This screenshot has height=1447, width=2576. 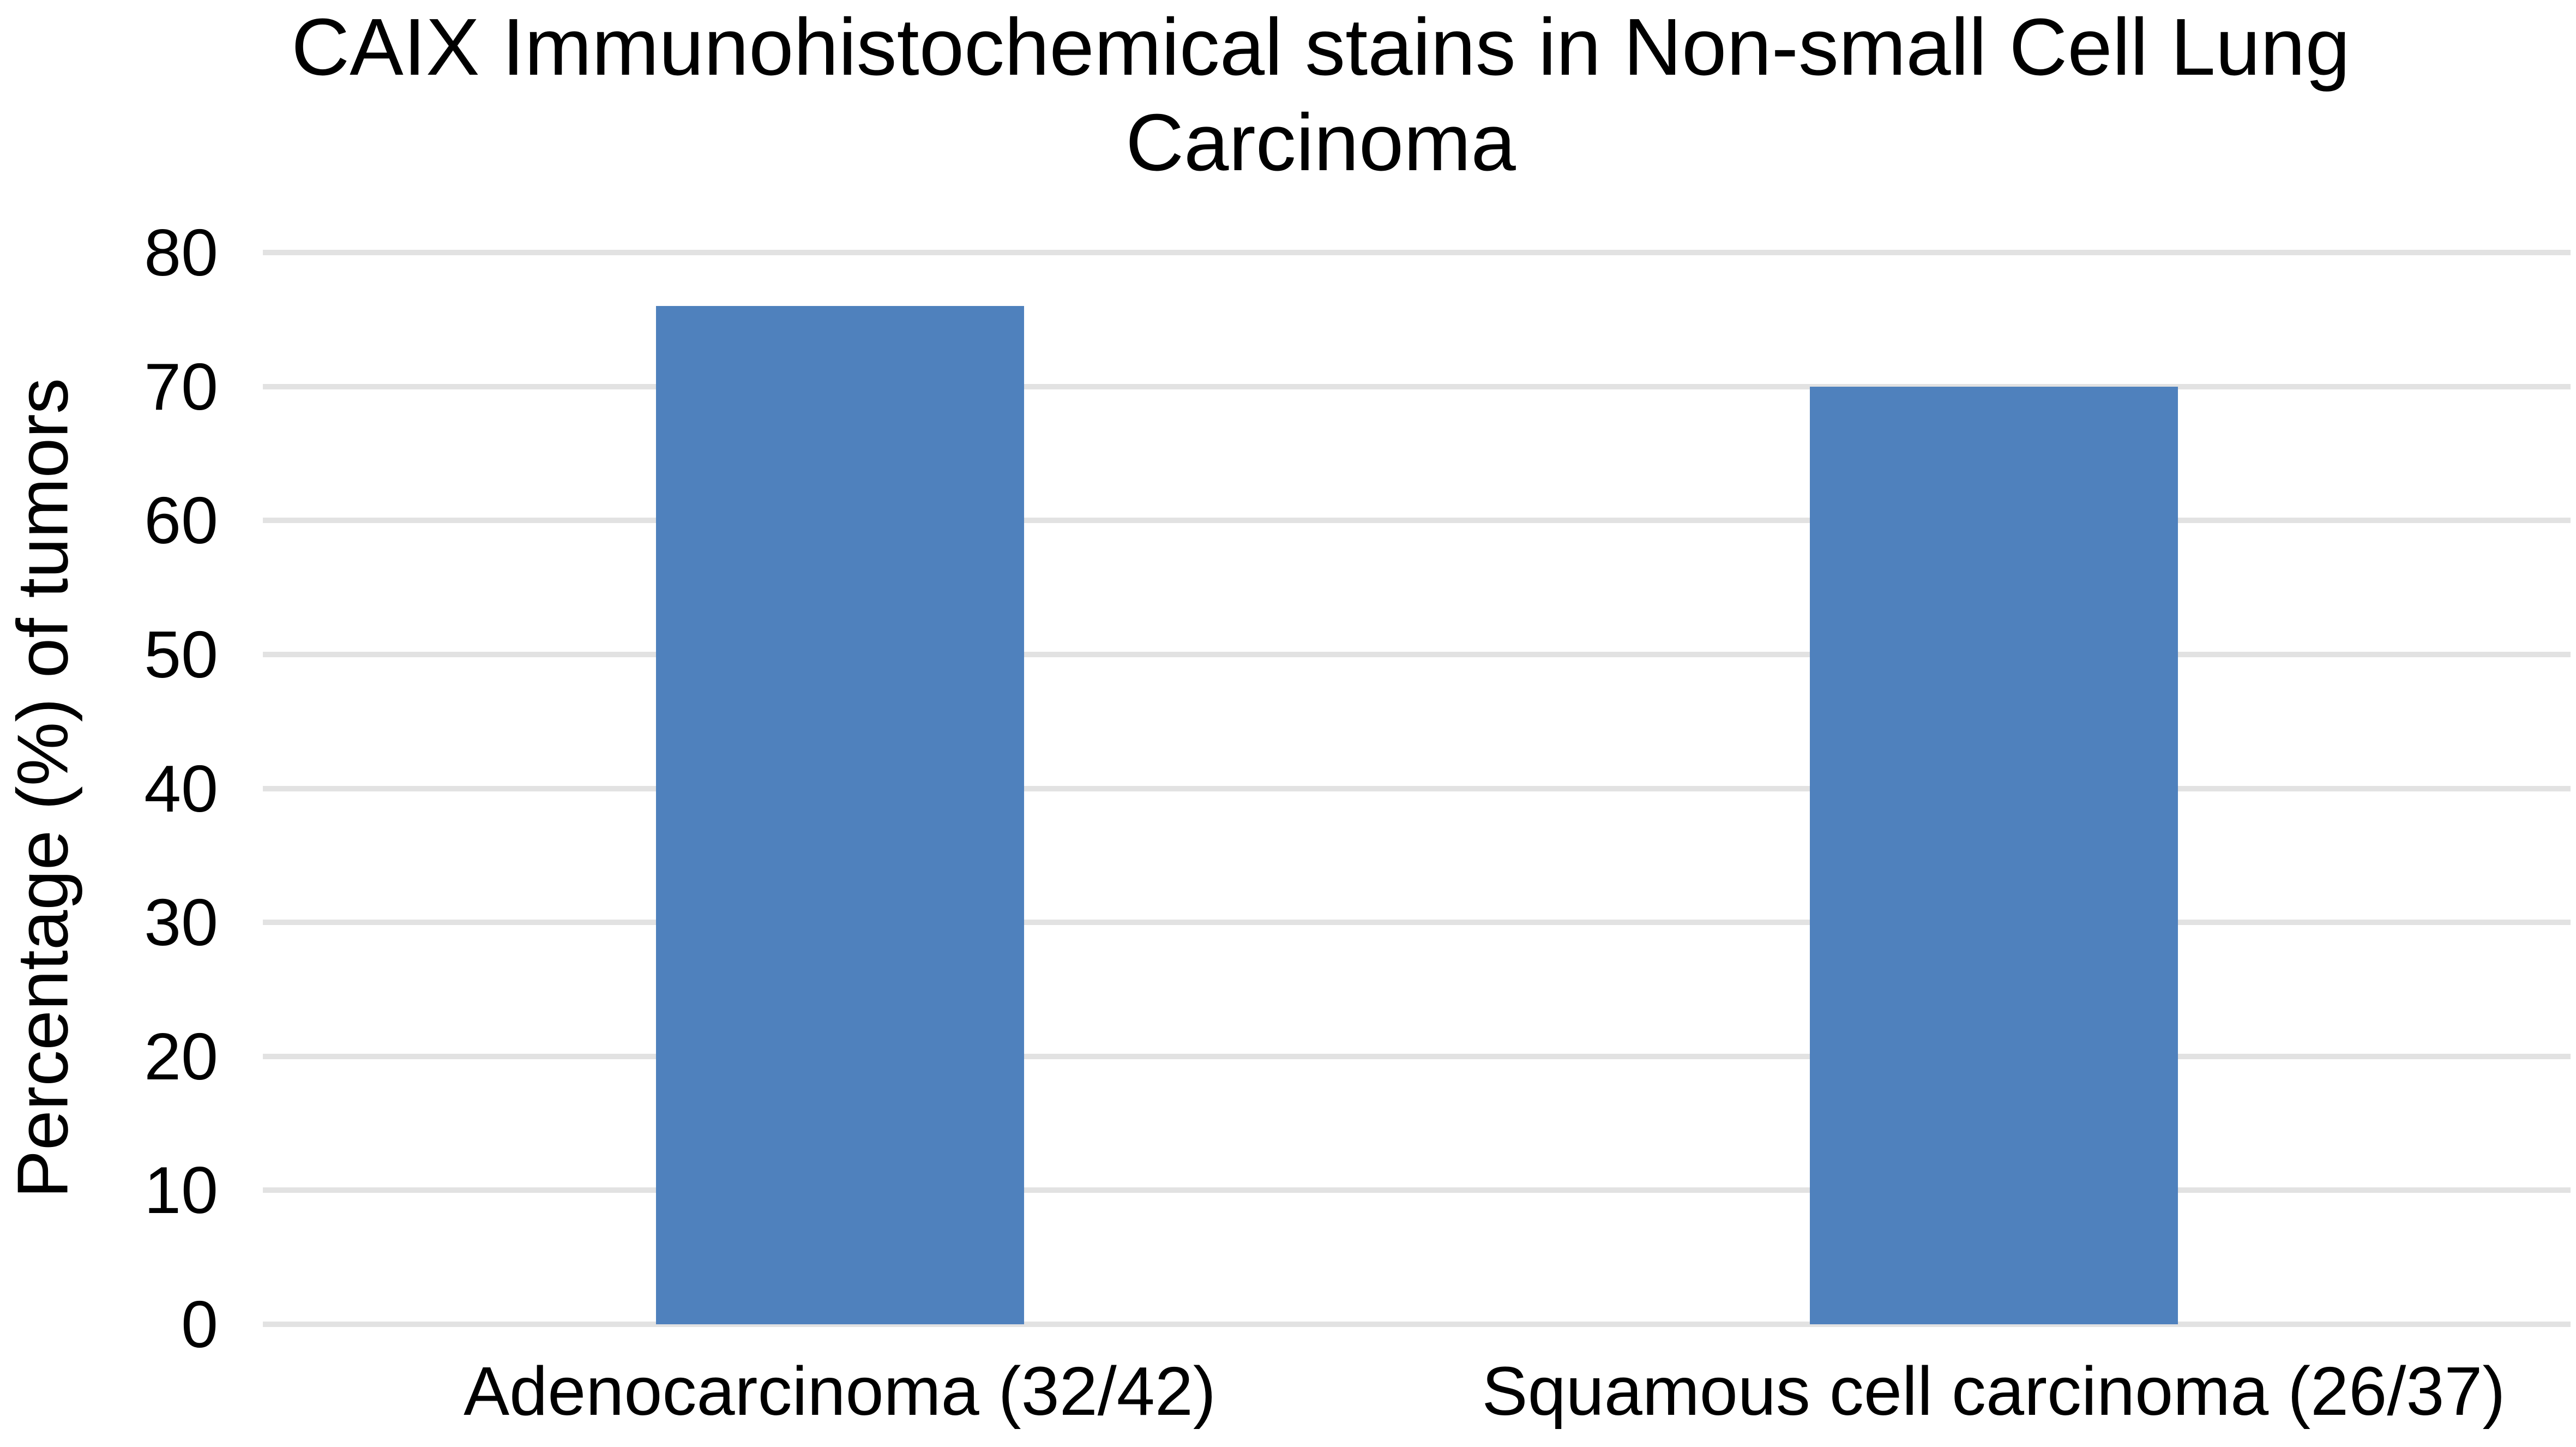 What do you see at coordinates (181, 654) in the screenshot?
I see `y-tick-label-50: 50` at bounding box center [181, 654].